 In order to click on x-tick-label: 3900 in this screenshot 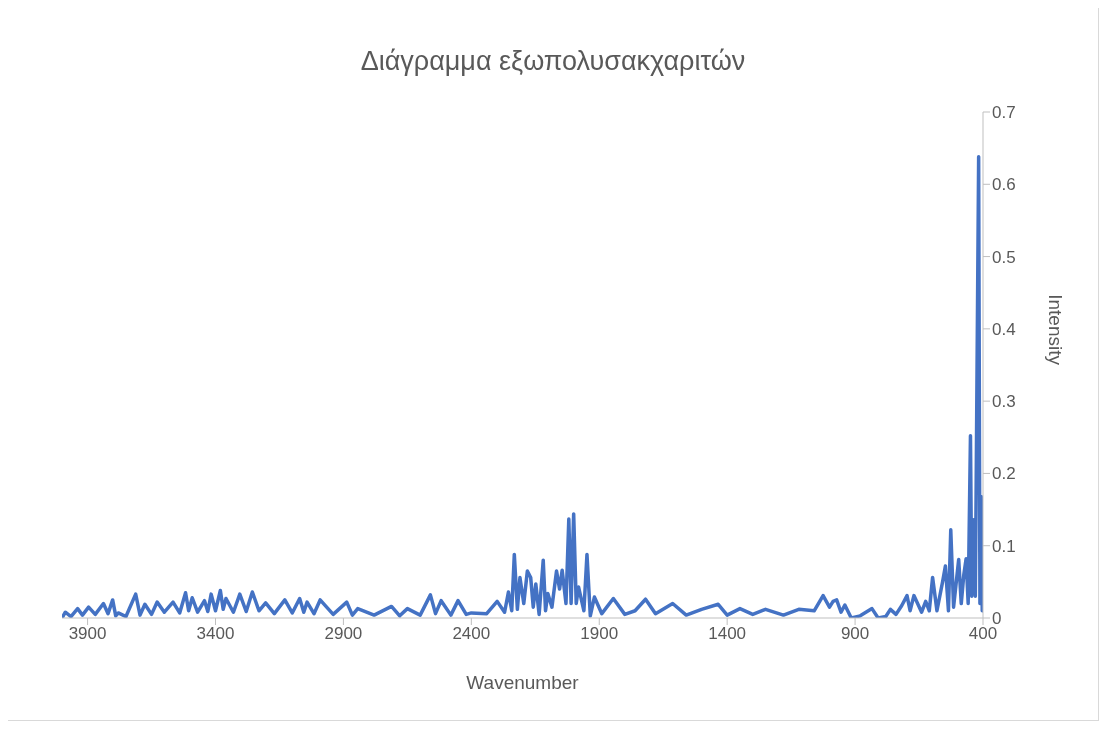, I will do `click(87, 634)`.